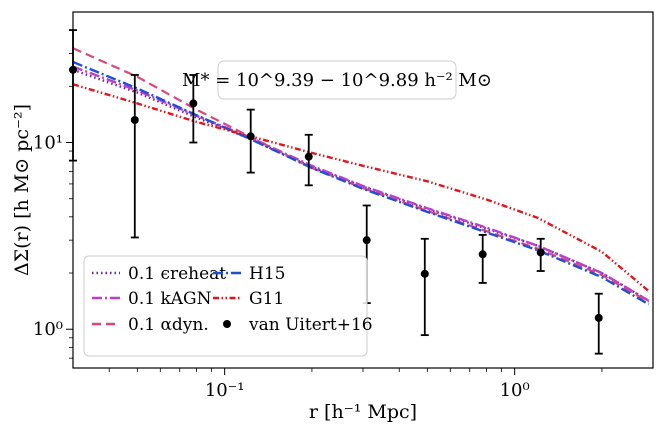 This screenshot has width=664, height=432. I want to click on stellar-mass-annotation: M* = 10^9.39 − 10^9.89 h⁻² M⊙, so click(337, 80).